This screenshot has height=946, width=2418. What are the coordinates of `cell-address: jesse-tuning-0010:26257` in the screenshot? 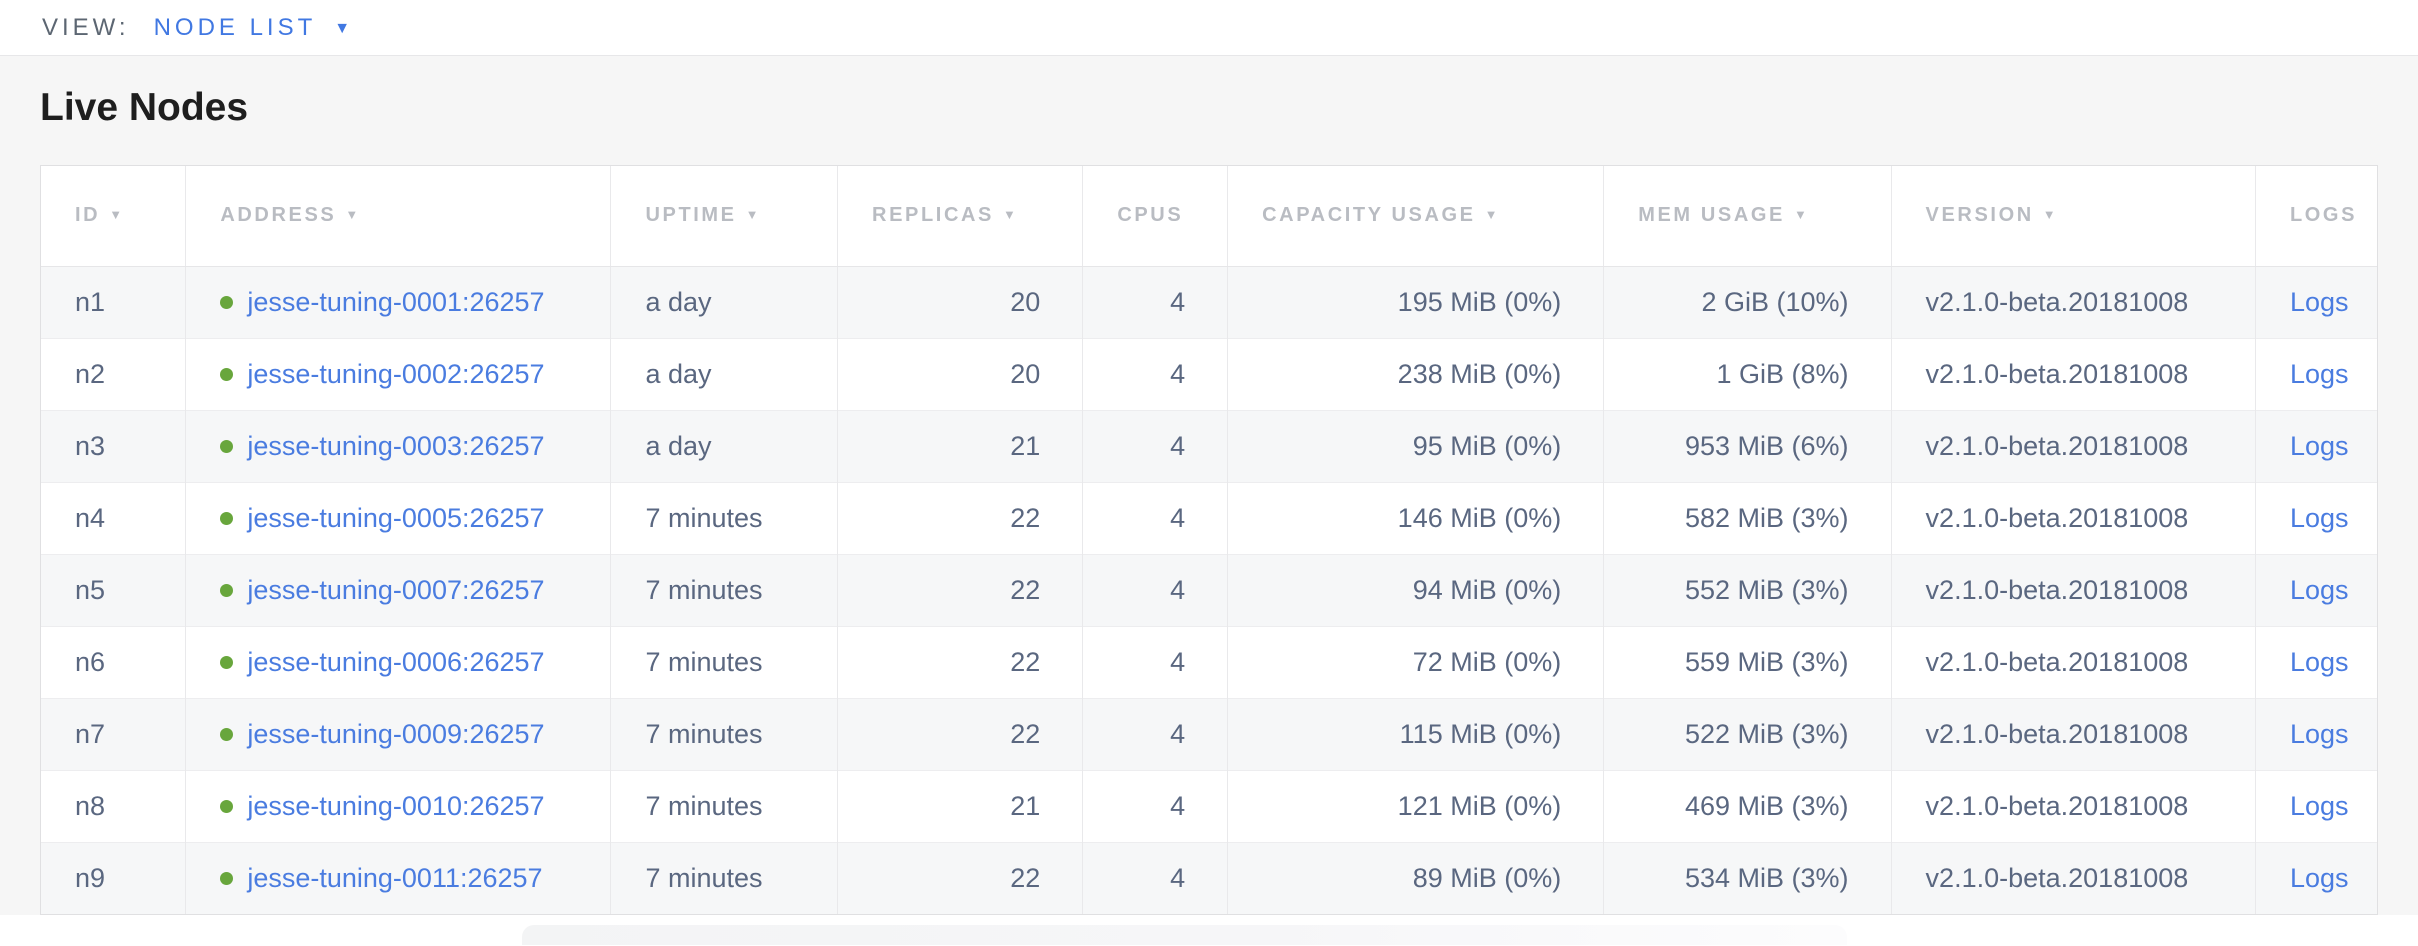 It's located at (398, 805).